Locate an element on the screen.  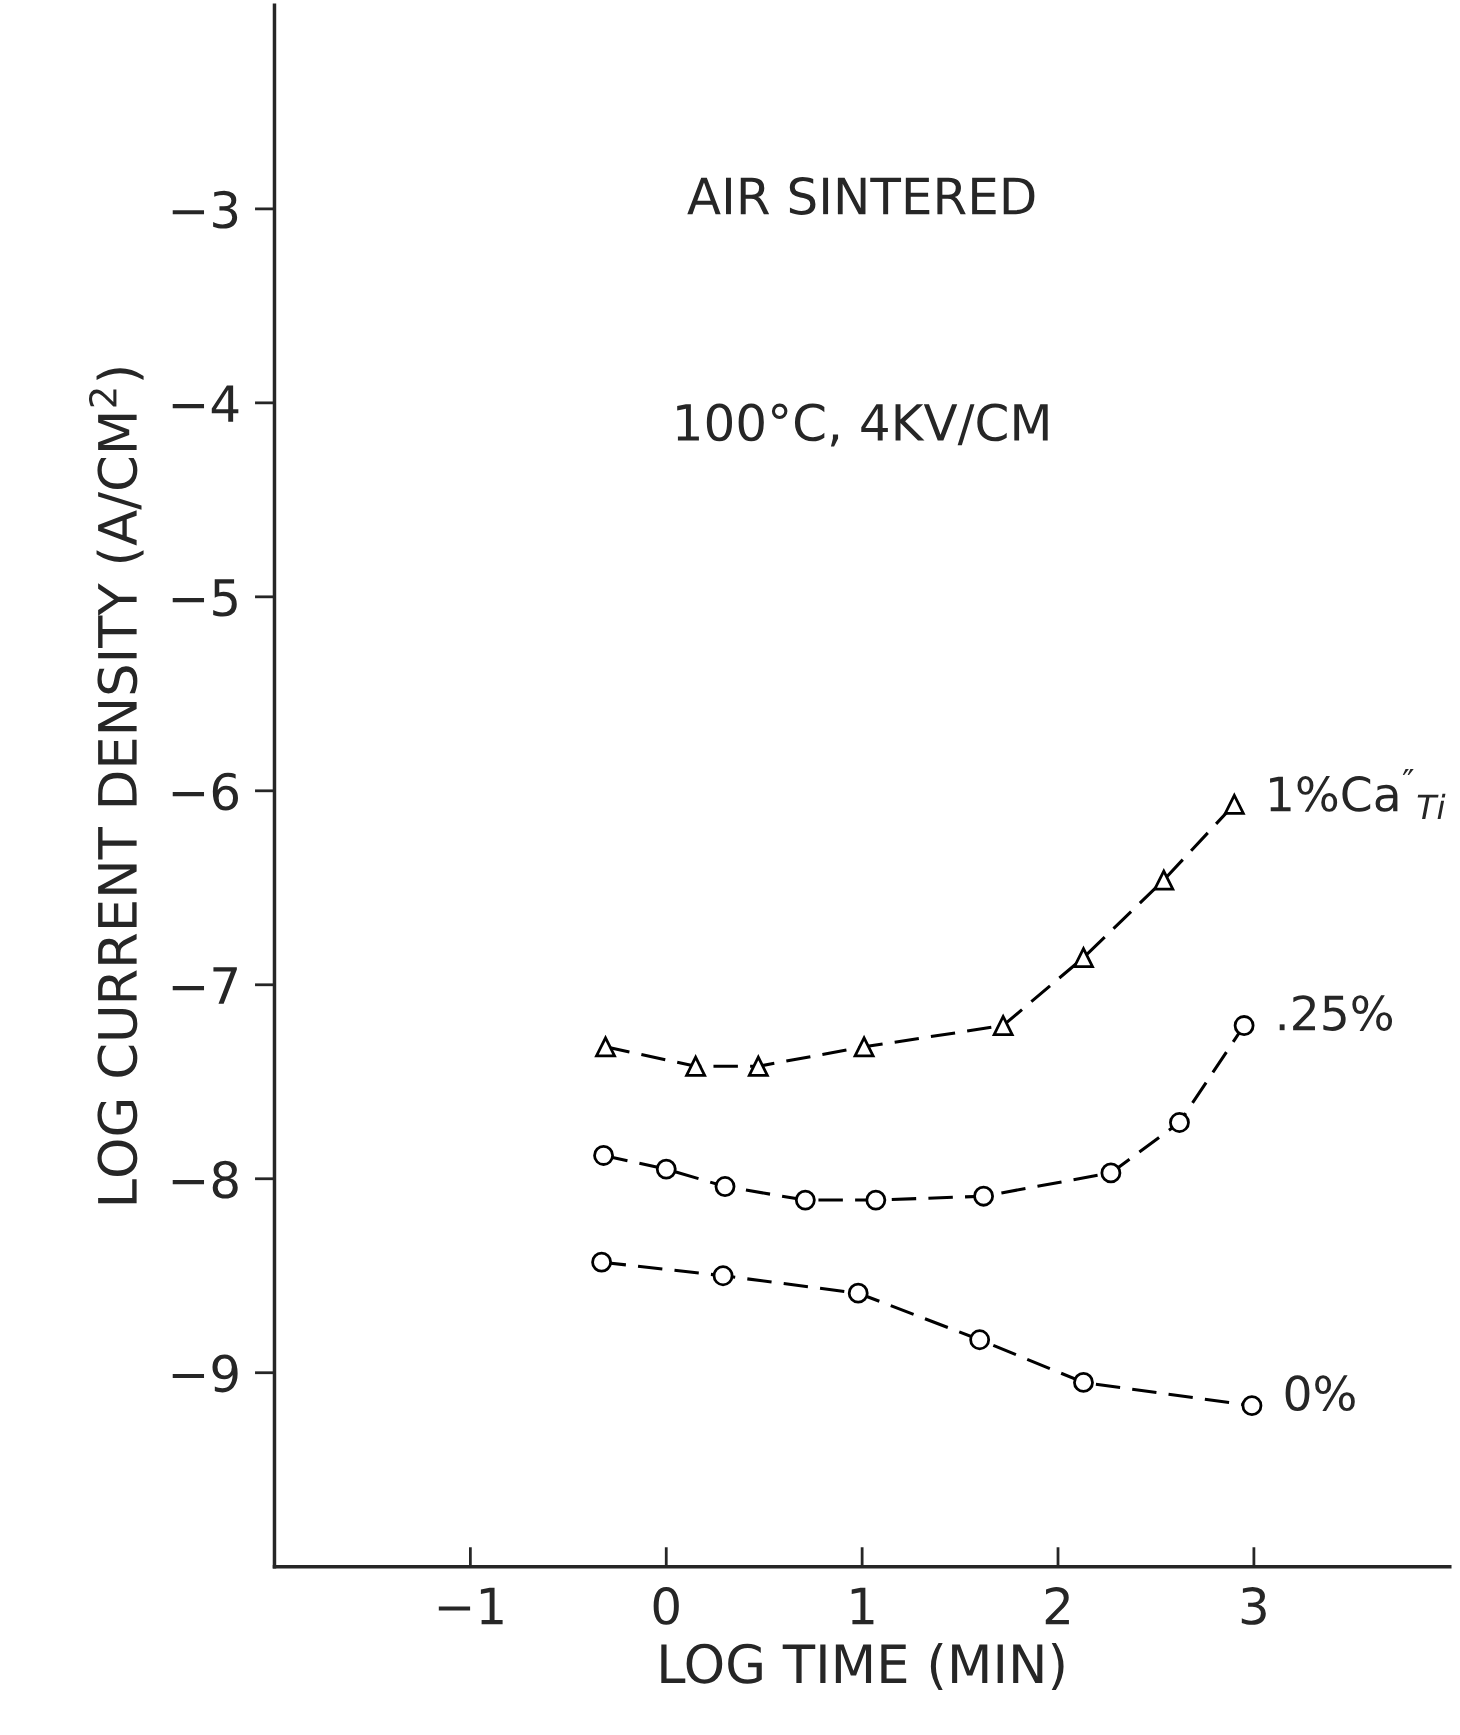
text: AIR SINTERED is located at coordinates (861, 196).